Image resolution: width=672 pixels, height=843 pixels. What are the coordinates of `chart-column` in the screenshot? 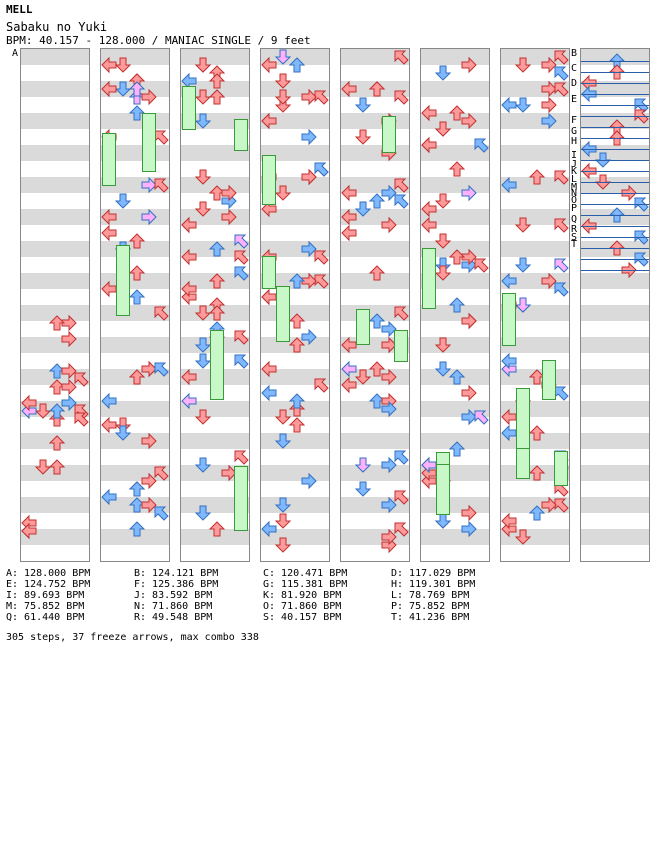 It's located at (295, 305).